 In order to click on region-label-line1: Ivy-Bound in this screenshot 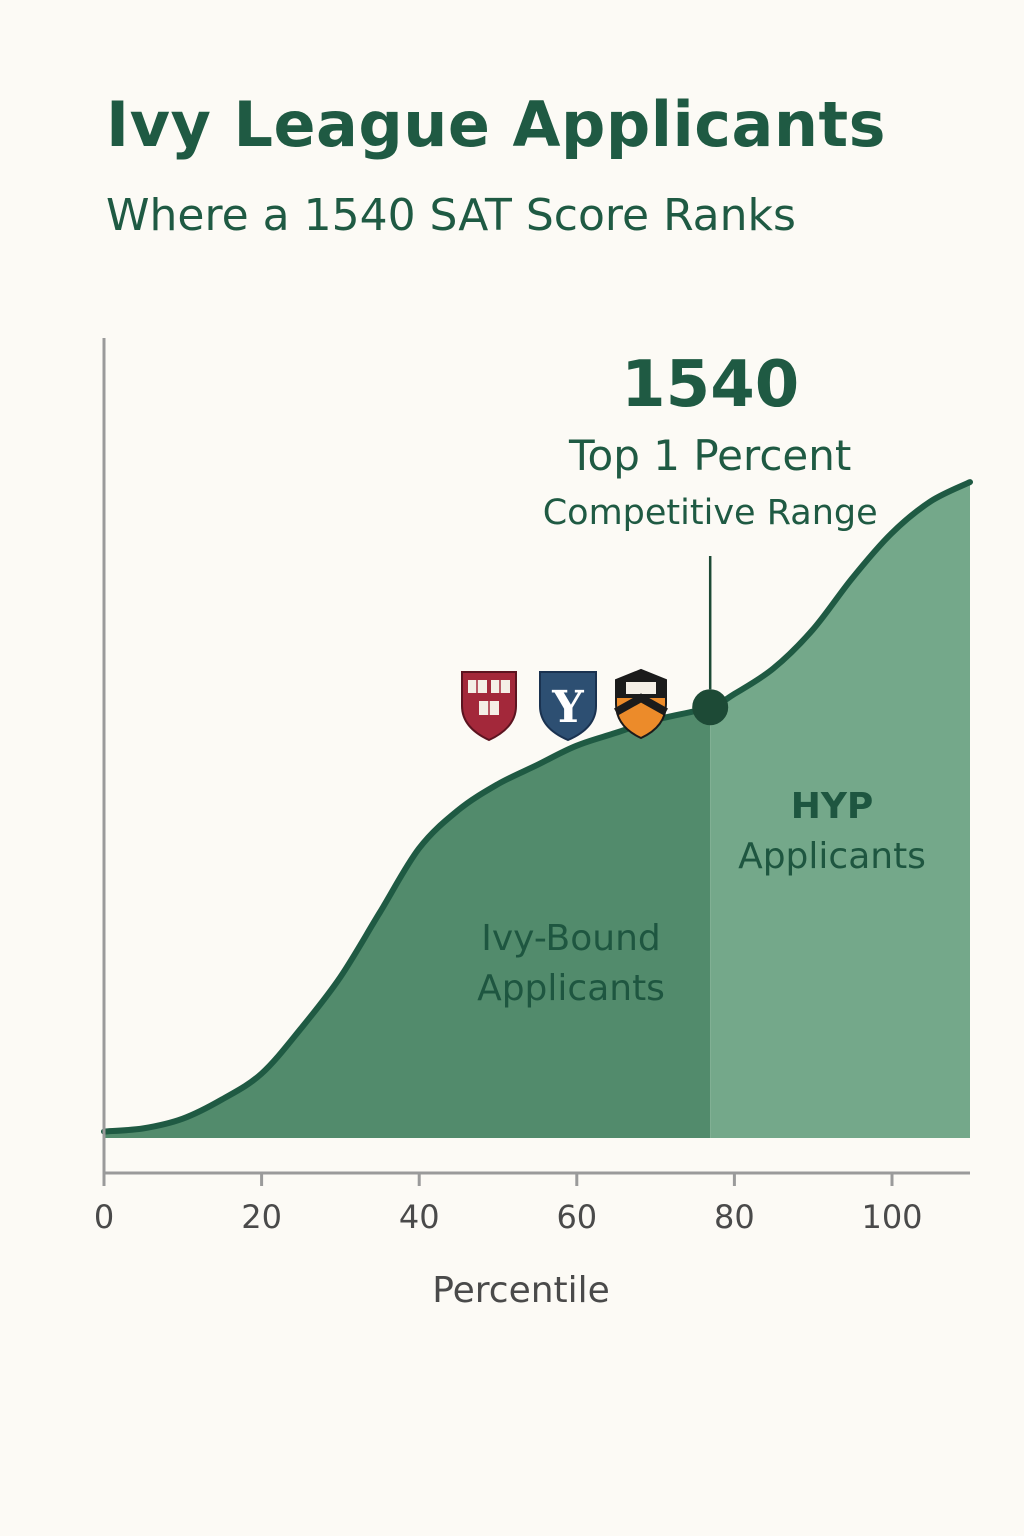, I will do `click(571, 938)`.